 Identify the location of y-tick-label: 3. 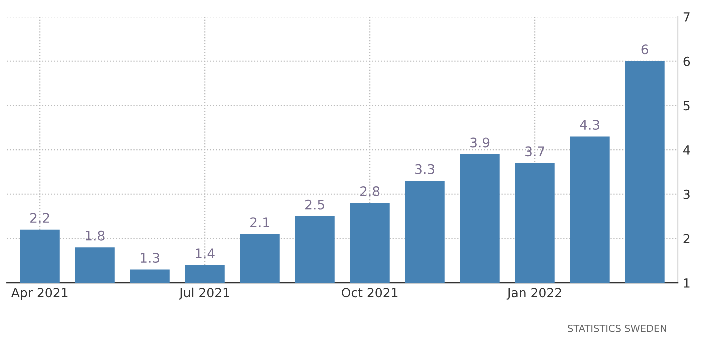
(687, 195).